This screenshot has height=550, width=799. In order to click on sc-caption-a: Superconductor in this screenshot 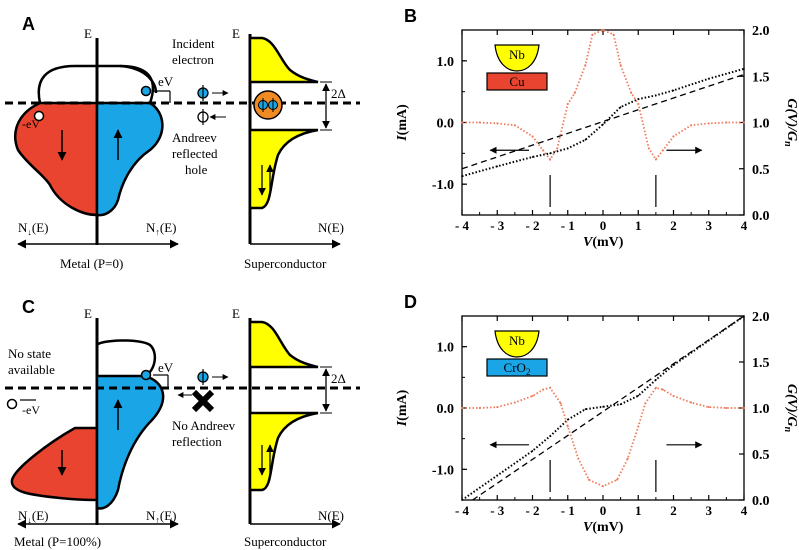, I will do `click(285, 263)`.